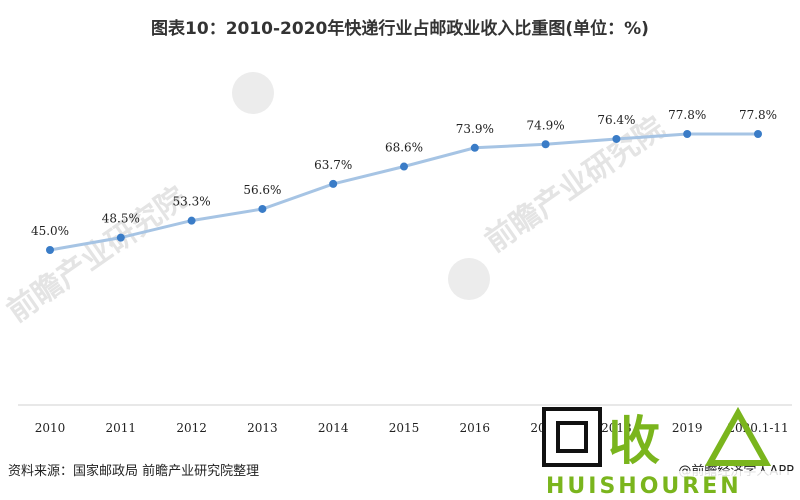 The width and height of the screenshot is (800, 500). I want to click on x-tick-label: 2018, so click(616, 428).